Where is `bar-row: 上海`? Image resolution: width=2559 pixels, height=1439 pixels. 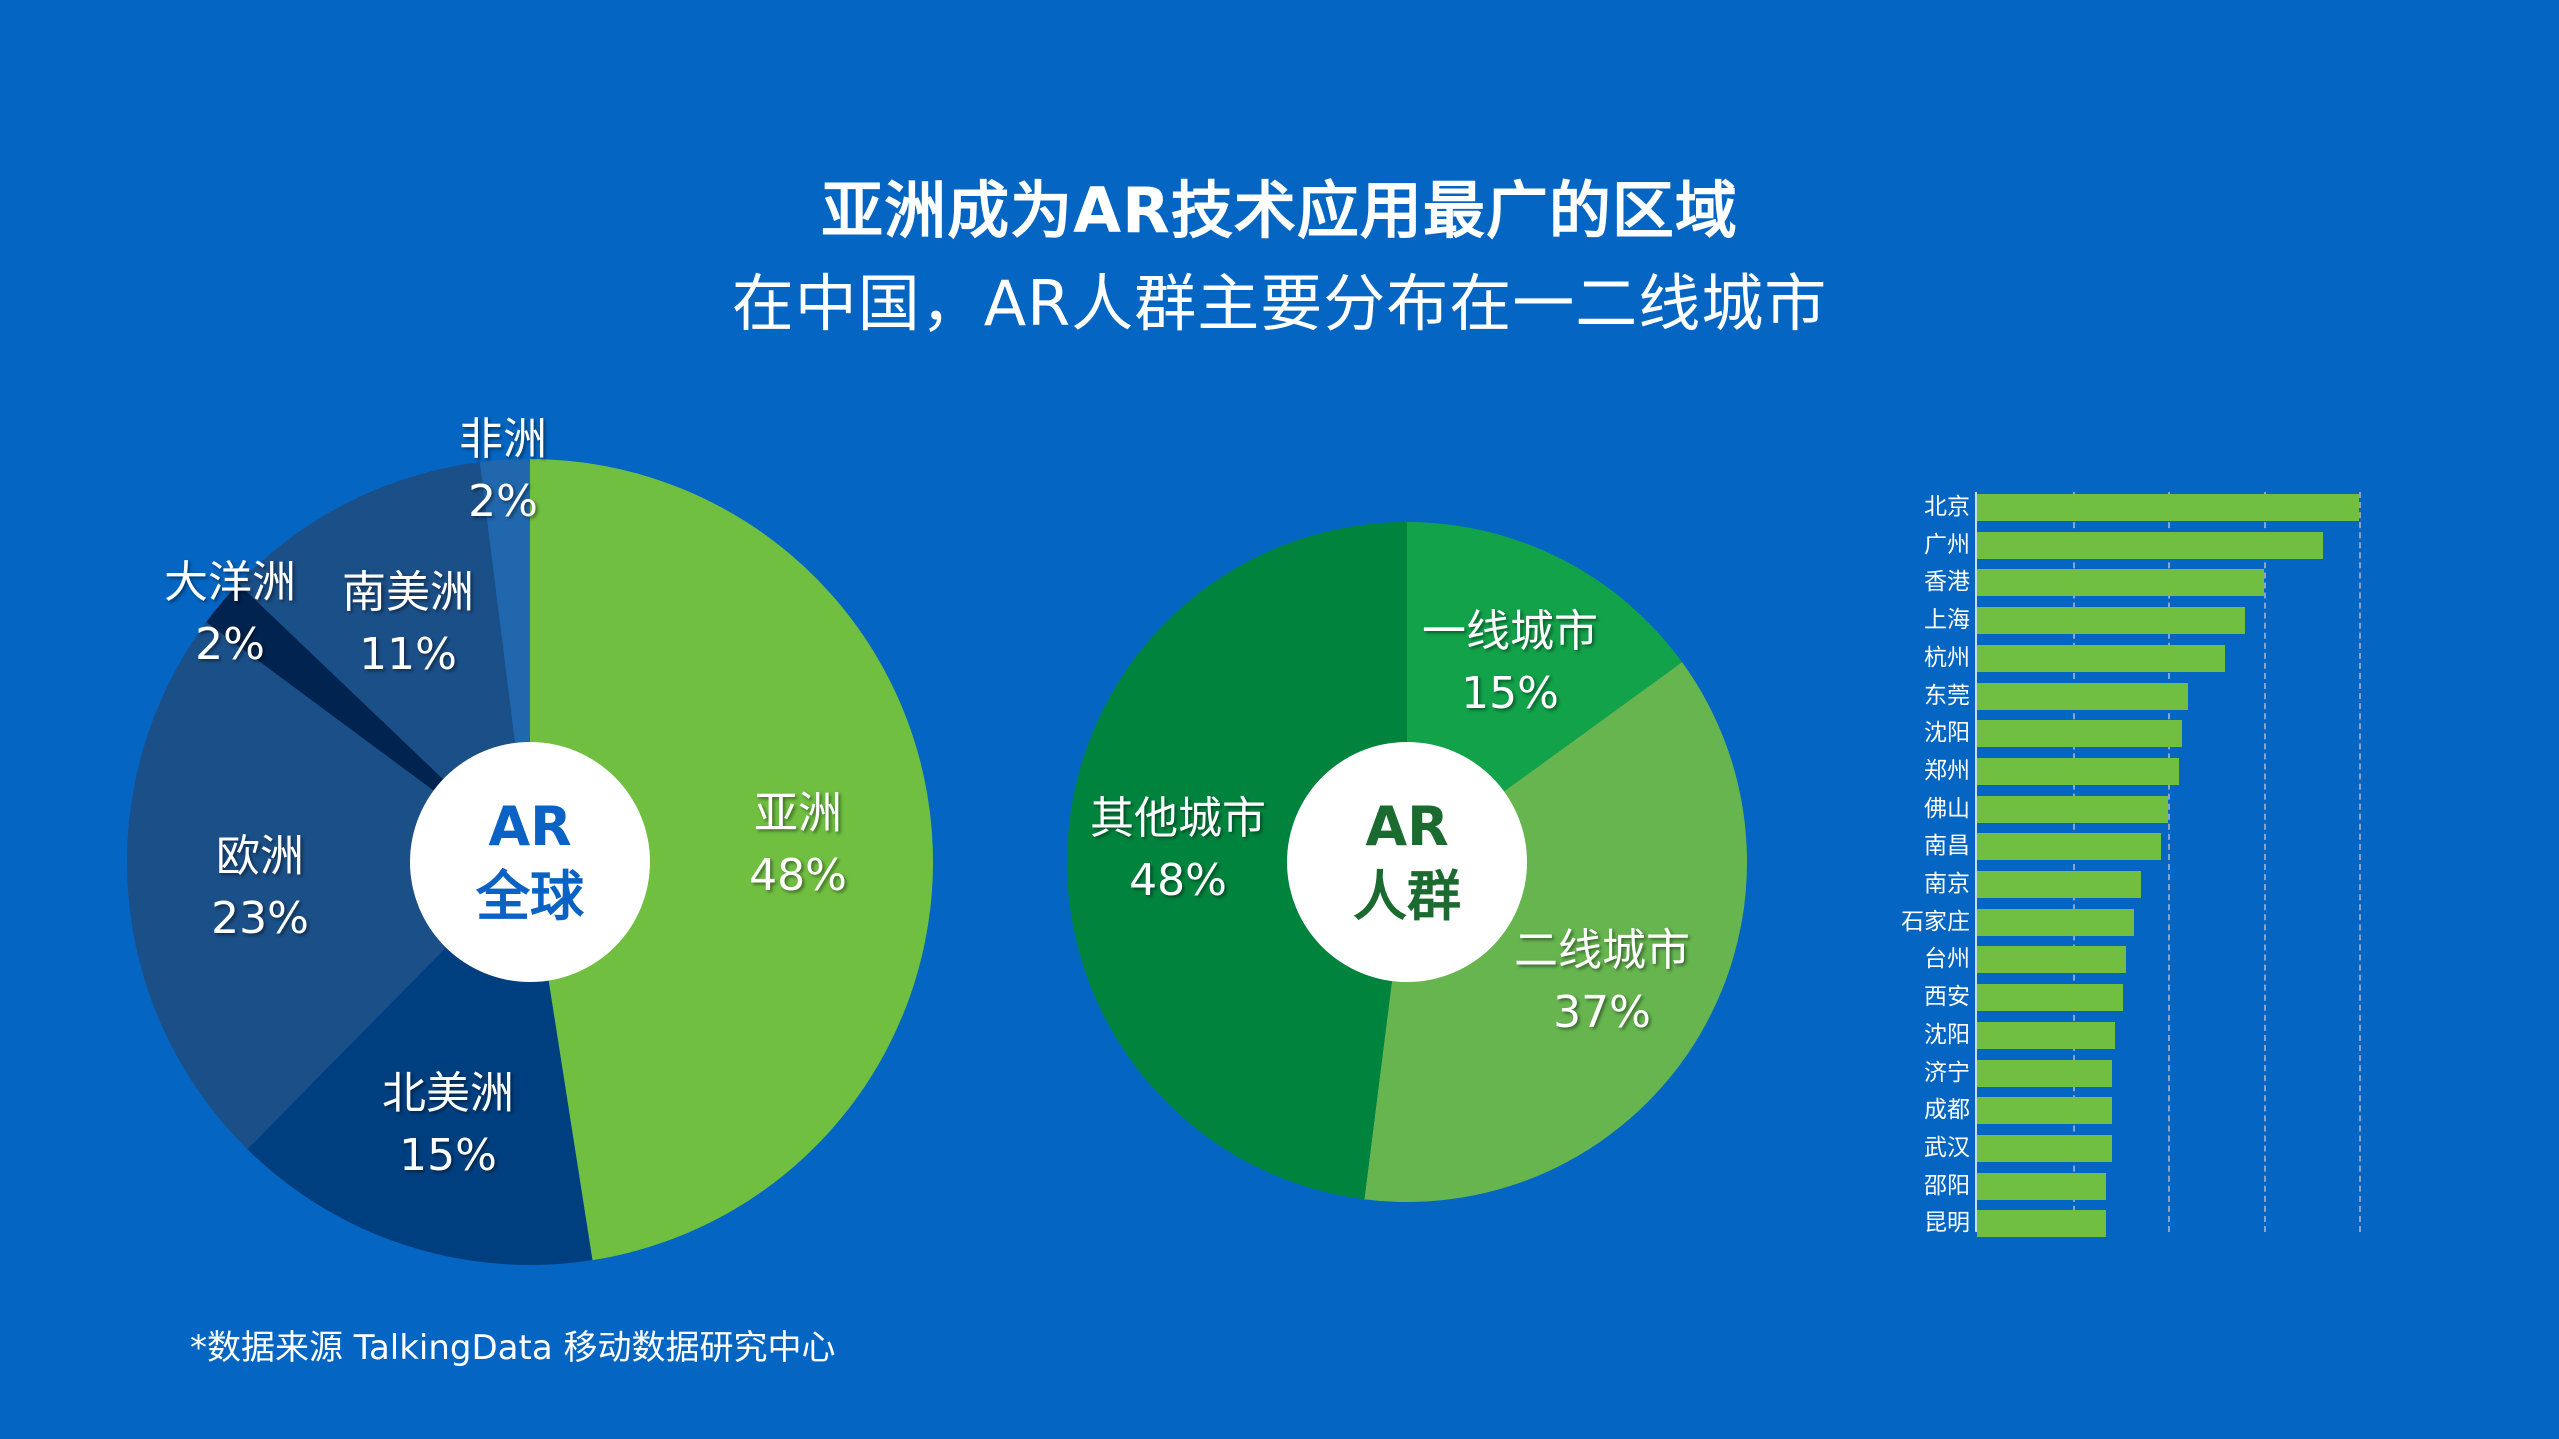
bar-row: 上海 is located at coordinates (2160, 621).